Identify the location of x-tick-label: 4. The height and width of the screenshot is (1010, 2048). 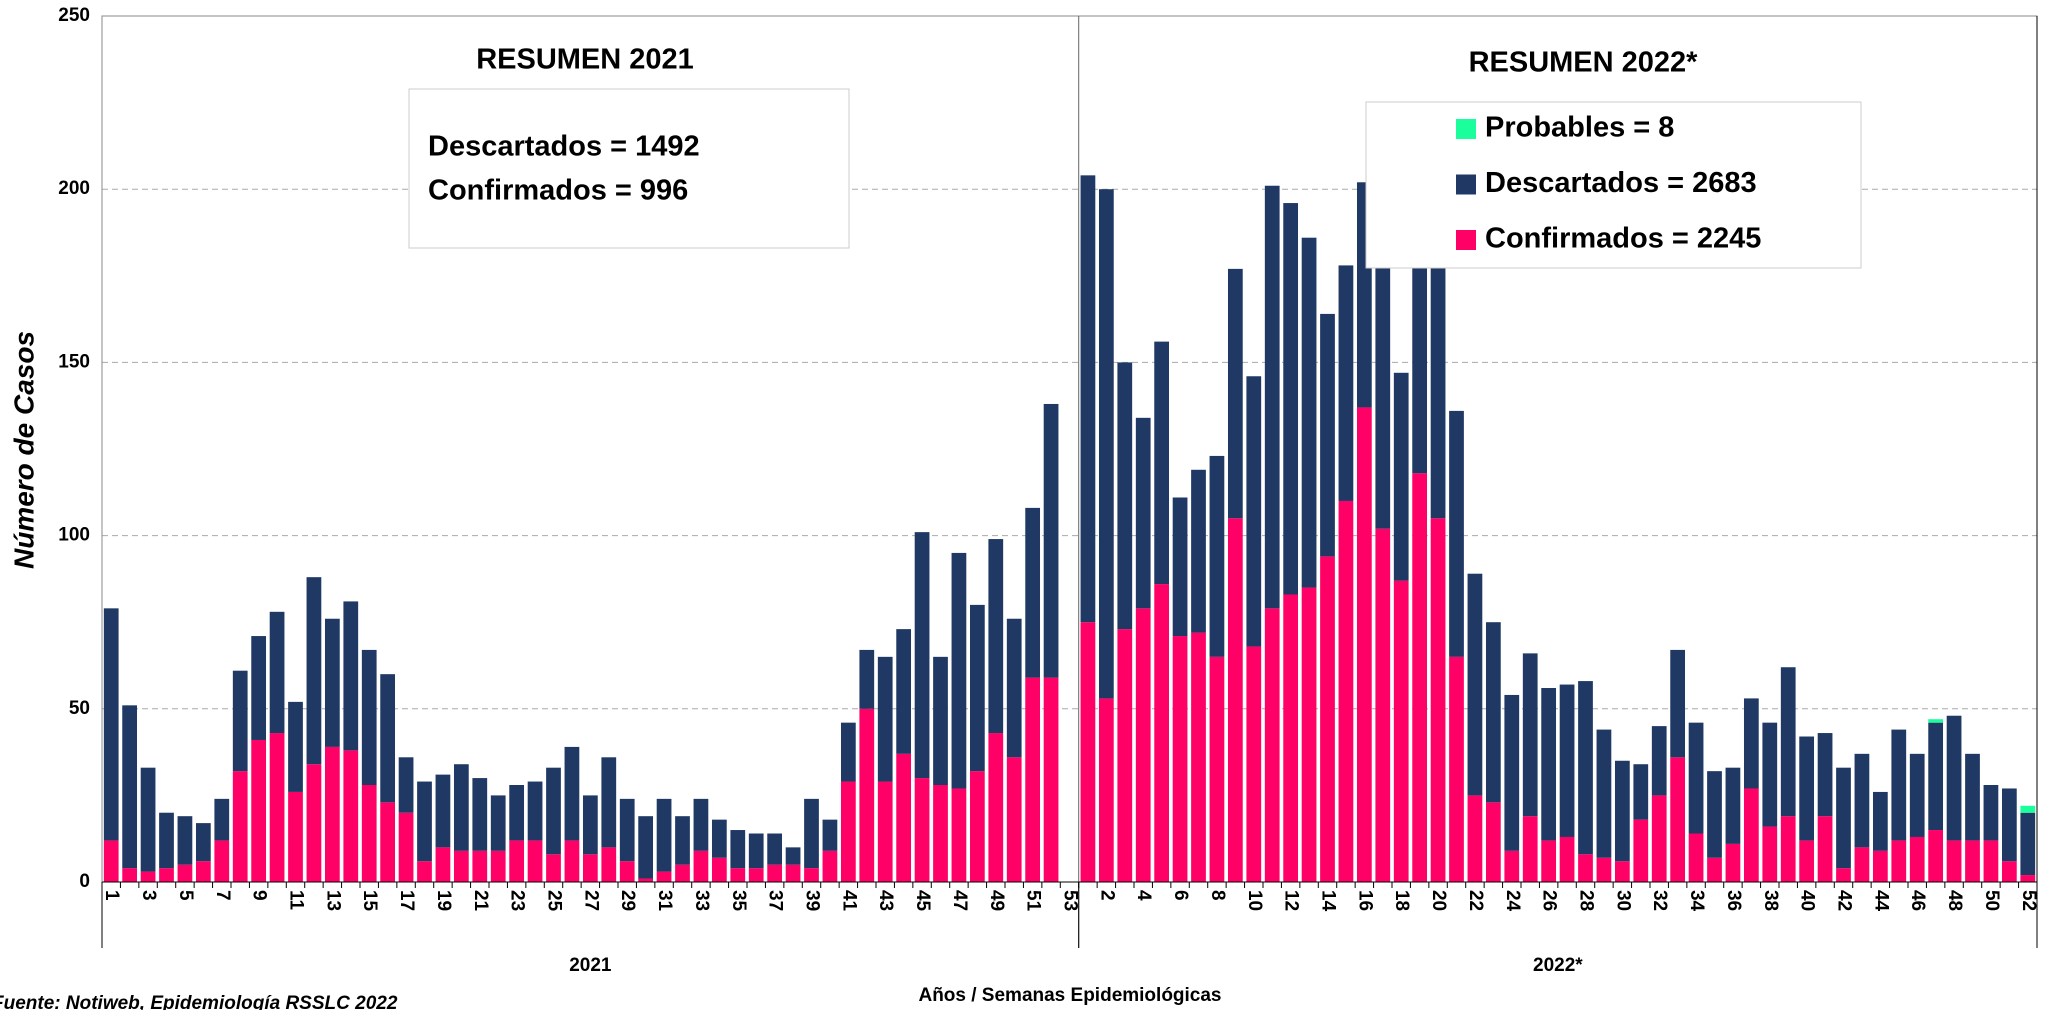
(1143, 895).